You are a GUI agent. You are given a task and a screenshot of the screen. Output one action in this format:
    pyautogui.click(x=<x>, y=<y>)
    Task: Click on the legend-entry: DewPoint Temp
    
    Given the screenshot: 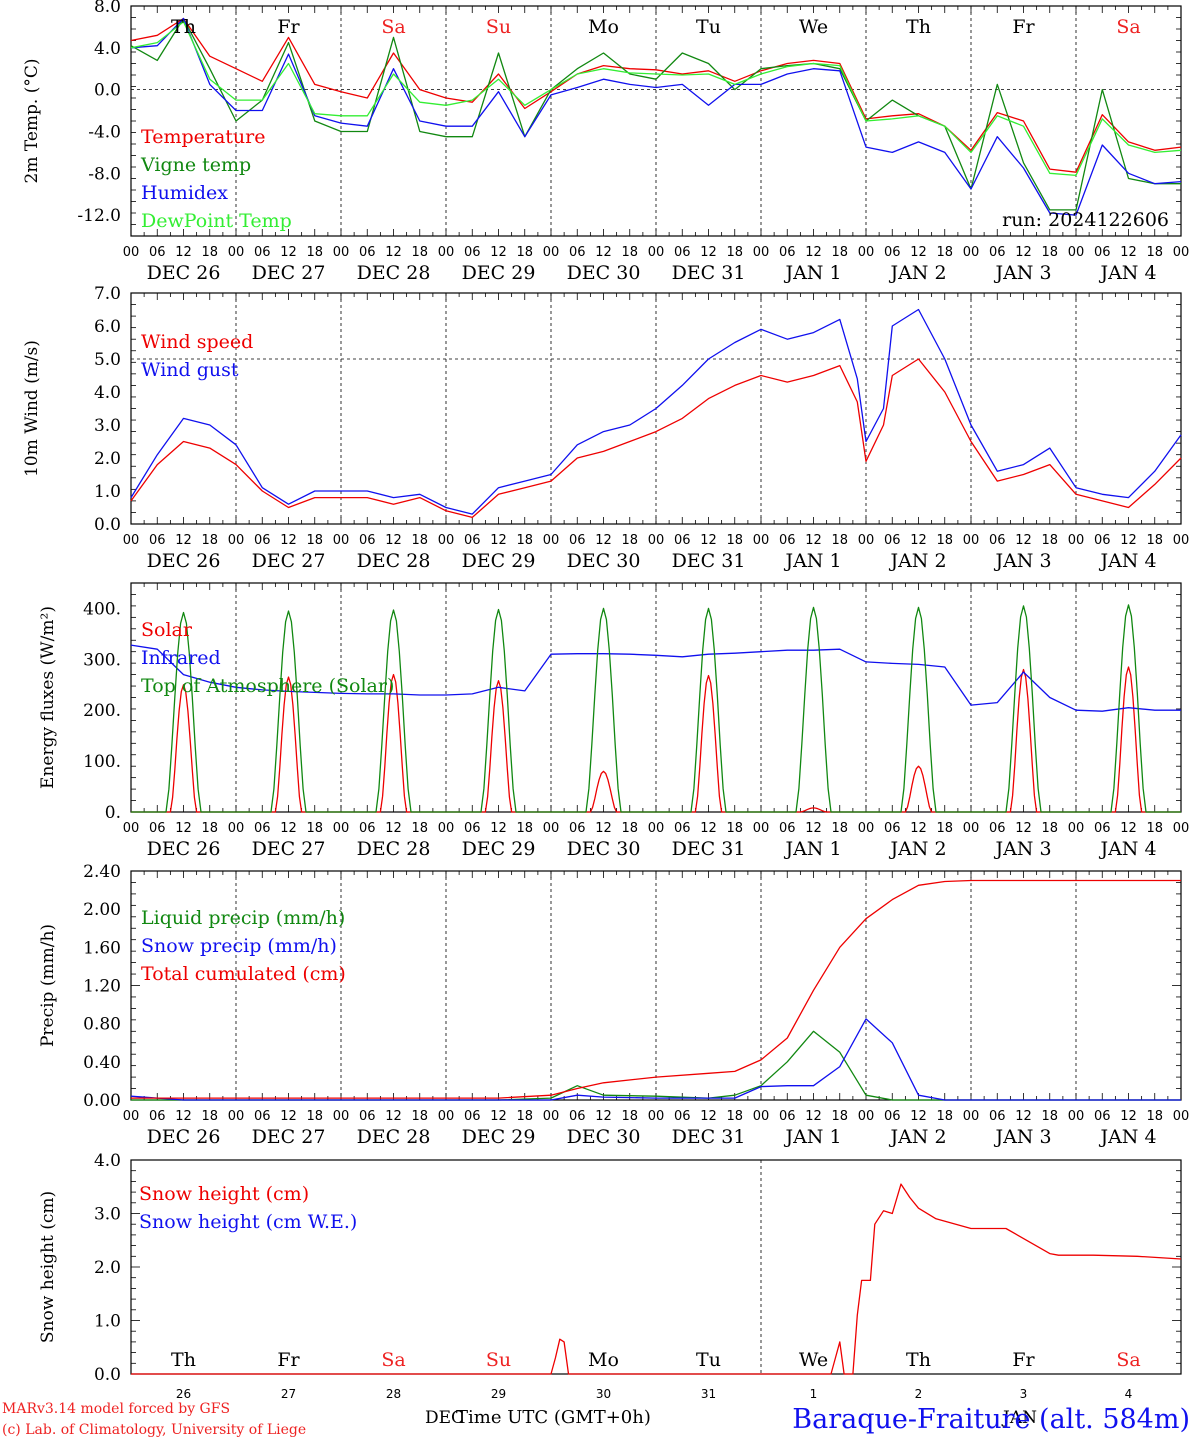 What is the action you would take?
    pyautogui.click(x=216, y=221)
    